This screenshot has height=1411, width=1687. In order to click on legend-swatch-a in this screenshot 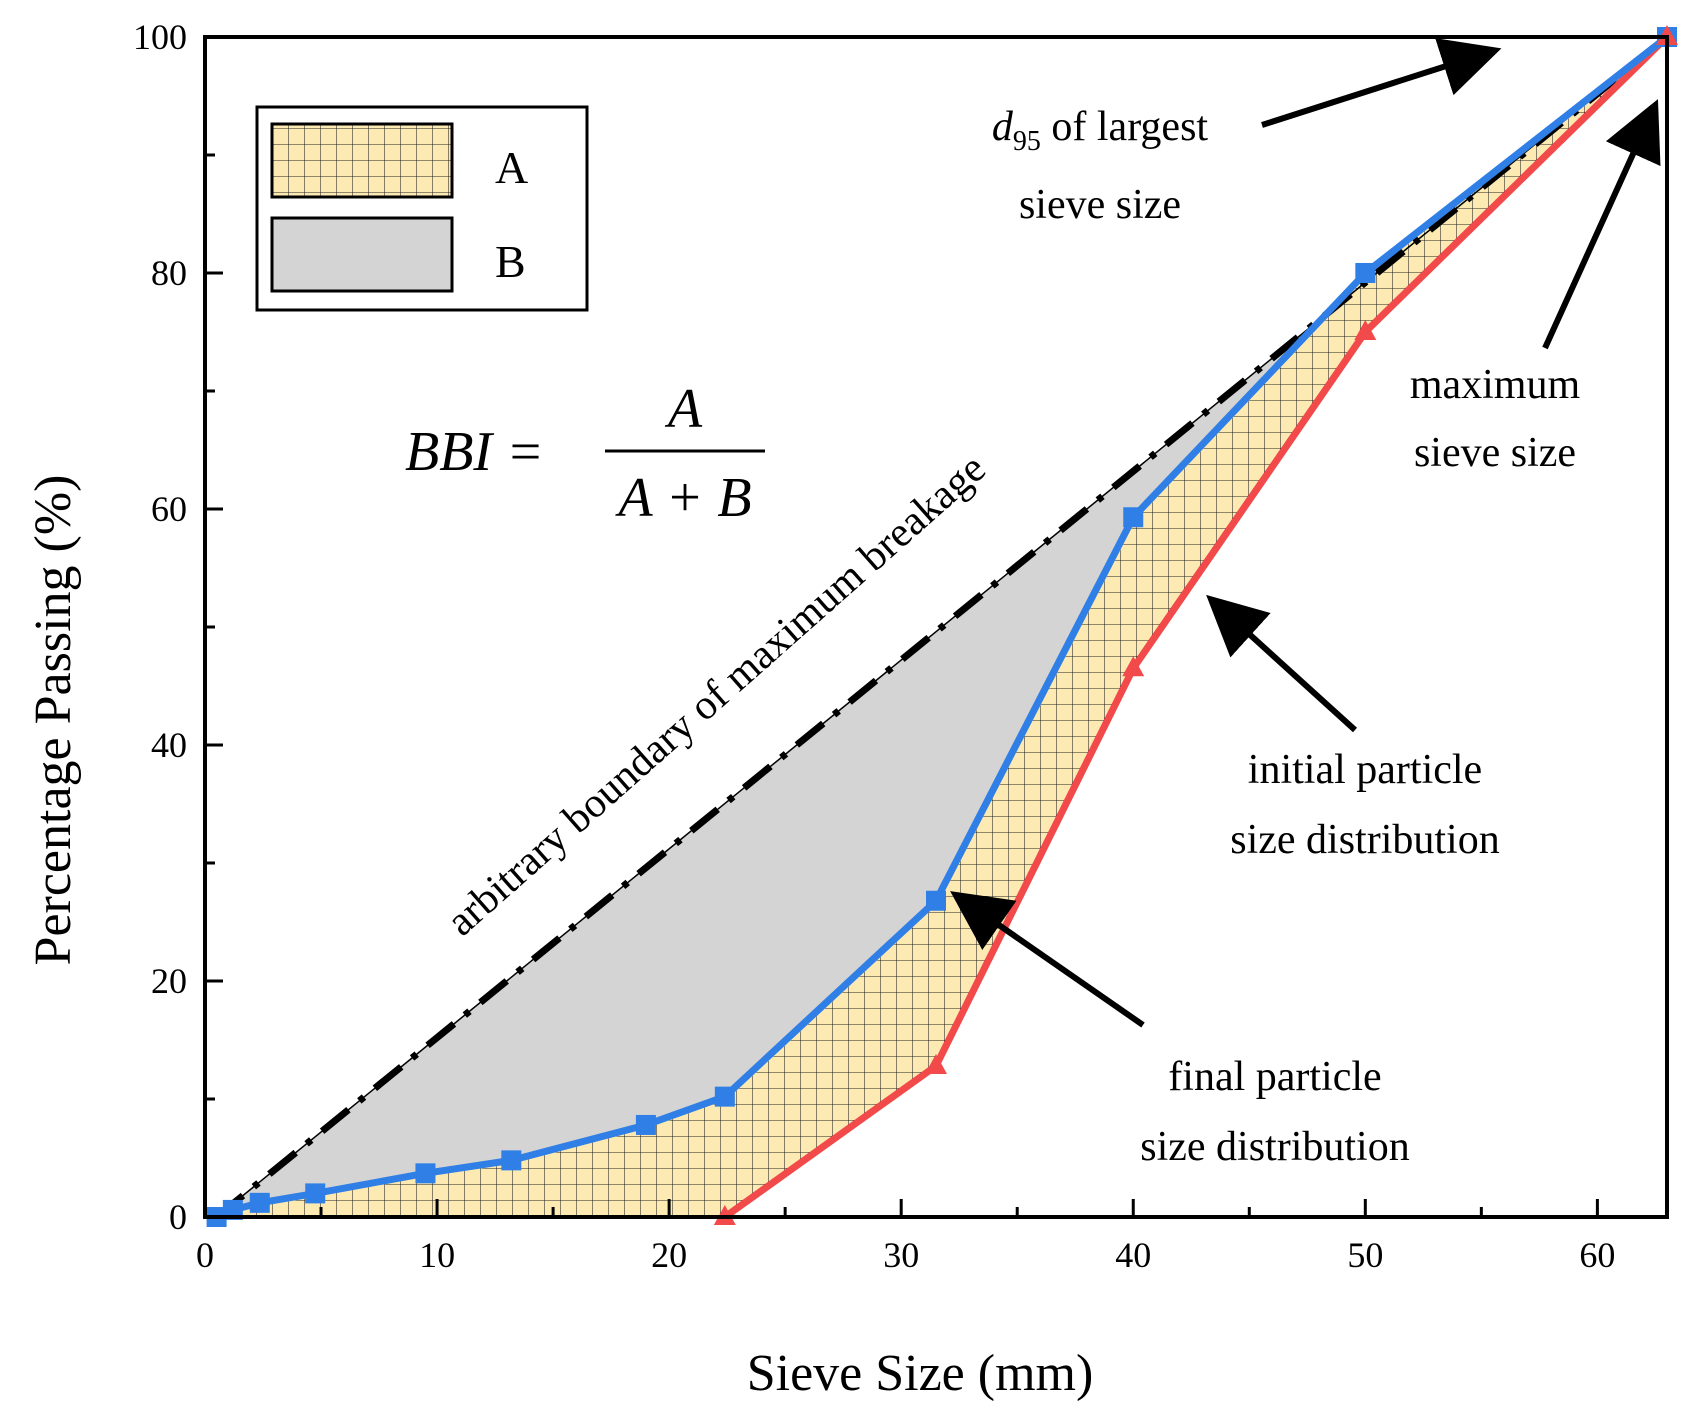, I will do `click(362, 160)`.